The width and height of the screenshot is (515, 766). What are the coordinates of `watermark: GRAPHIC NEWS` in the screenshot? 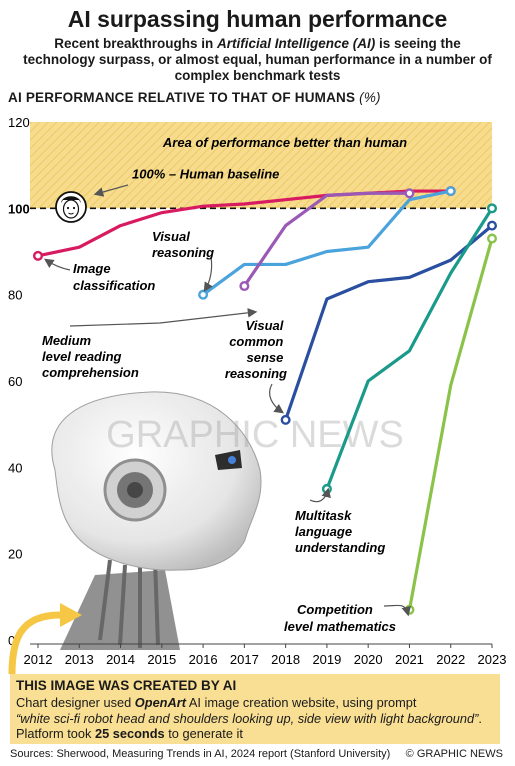 It's located at (255, 435).